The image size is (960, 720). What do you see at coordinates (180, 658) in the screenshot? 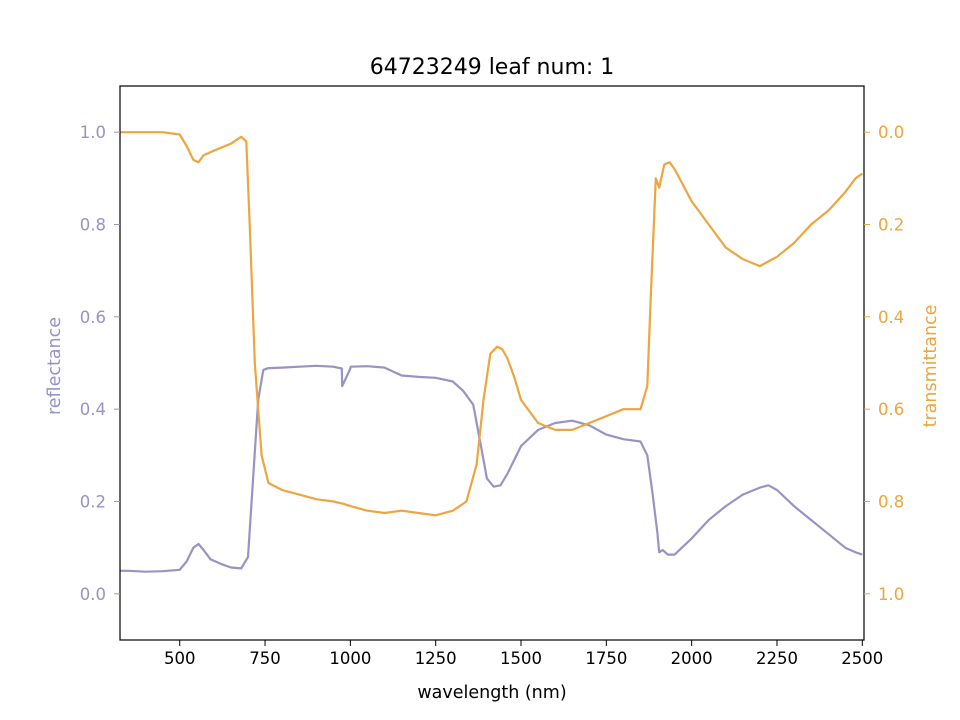
I see `x-tick-label: 500` at bounding box center [180, 658].